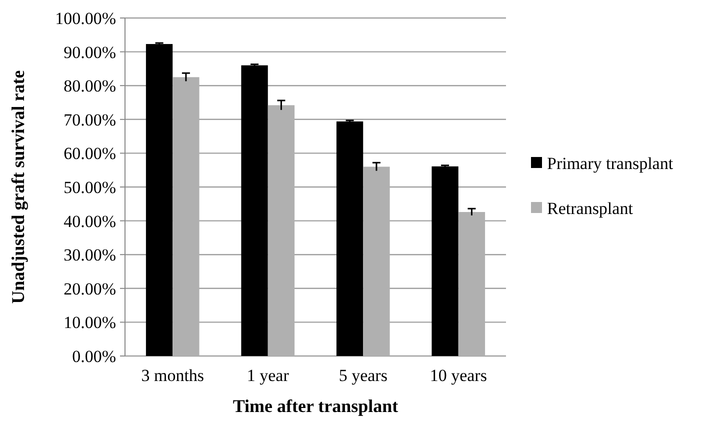 The image size is (711, 424). Describe the element at coordinates (90, 288) in the screenshot. I see `y-tick-label: 20.00%` at that location.